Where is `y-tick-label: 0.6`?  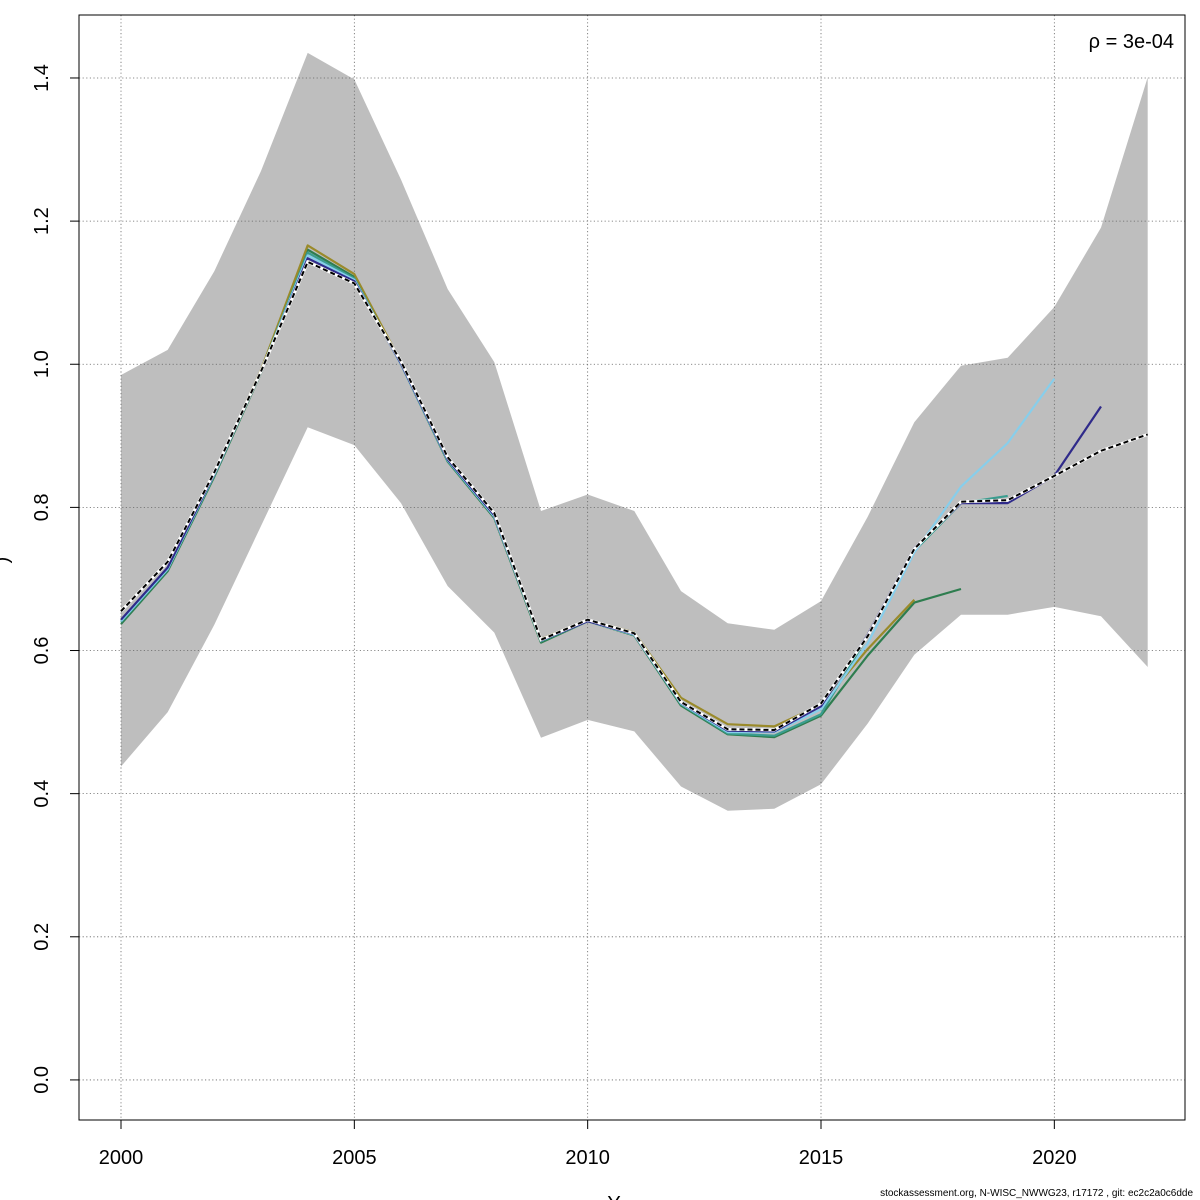 y-tick-label: 0.6 is located at coordinates (42, 651).